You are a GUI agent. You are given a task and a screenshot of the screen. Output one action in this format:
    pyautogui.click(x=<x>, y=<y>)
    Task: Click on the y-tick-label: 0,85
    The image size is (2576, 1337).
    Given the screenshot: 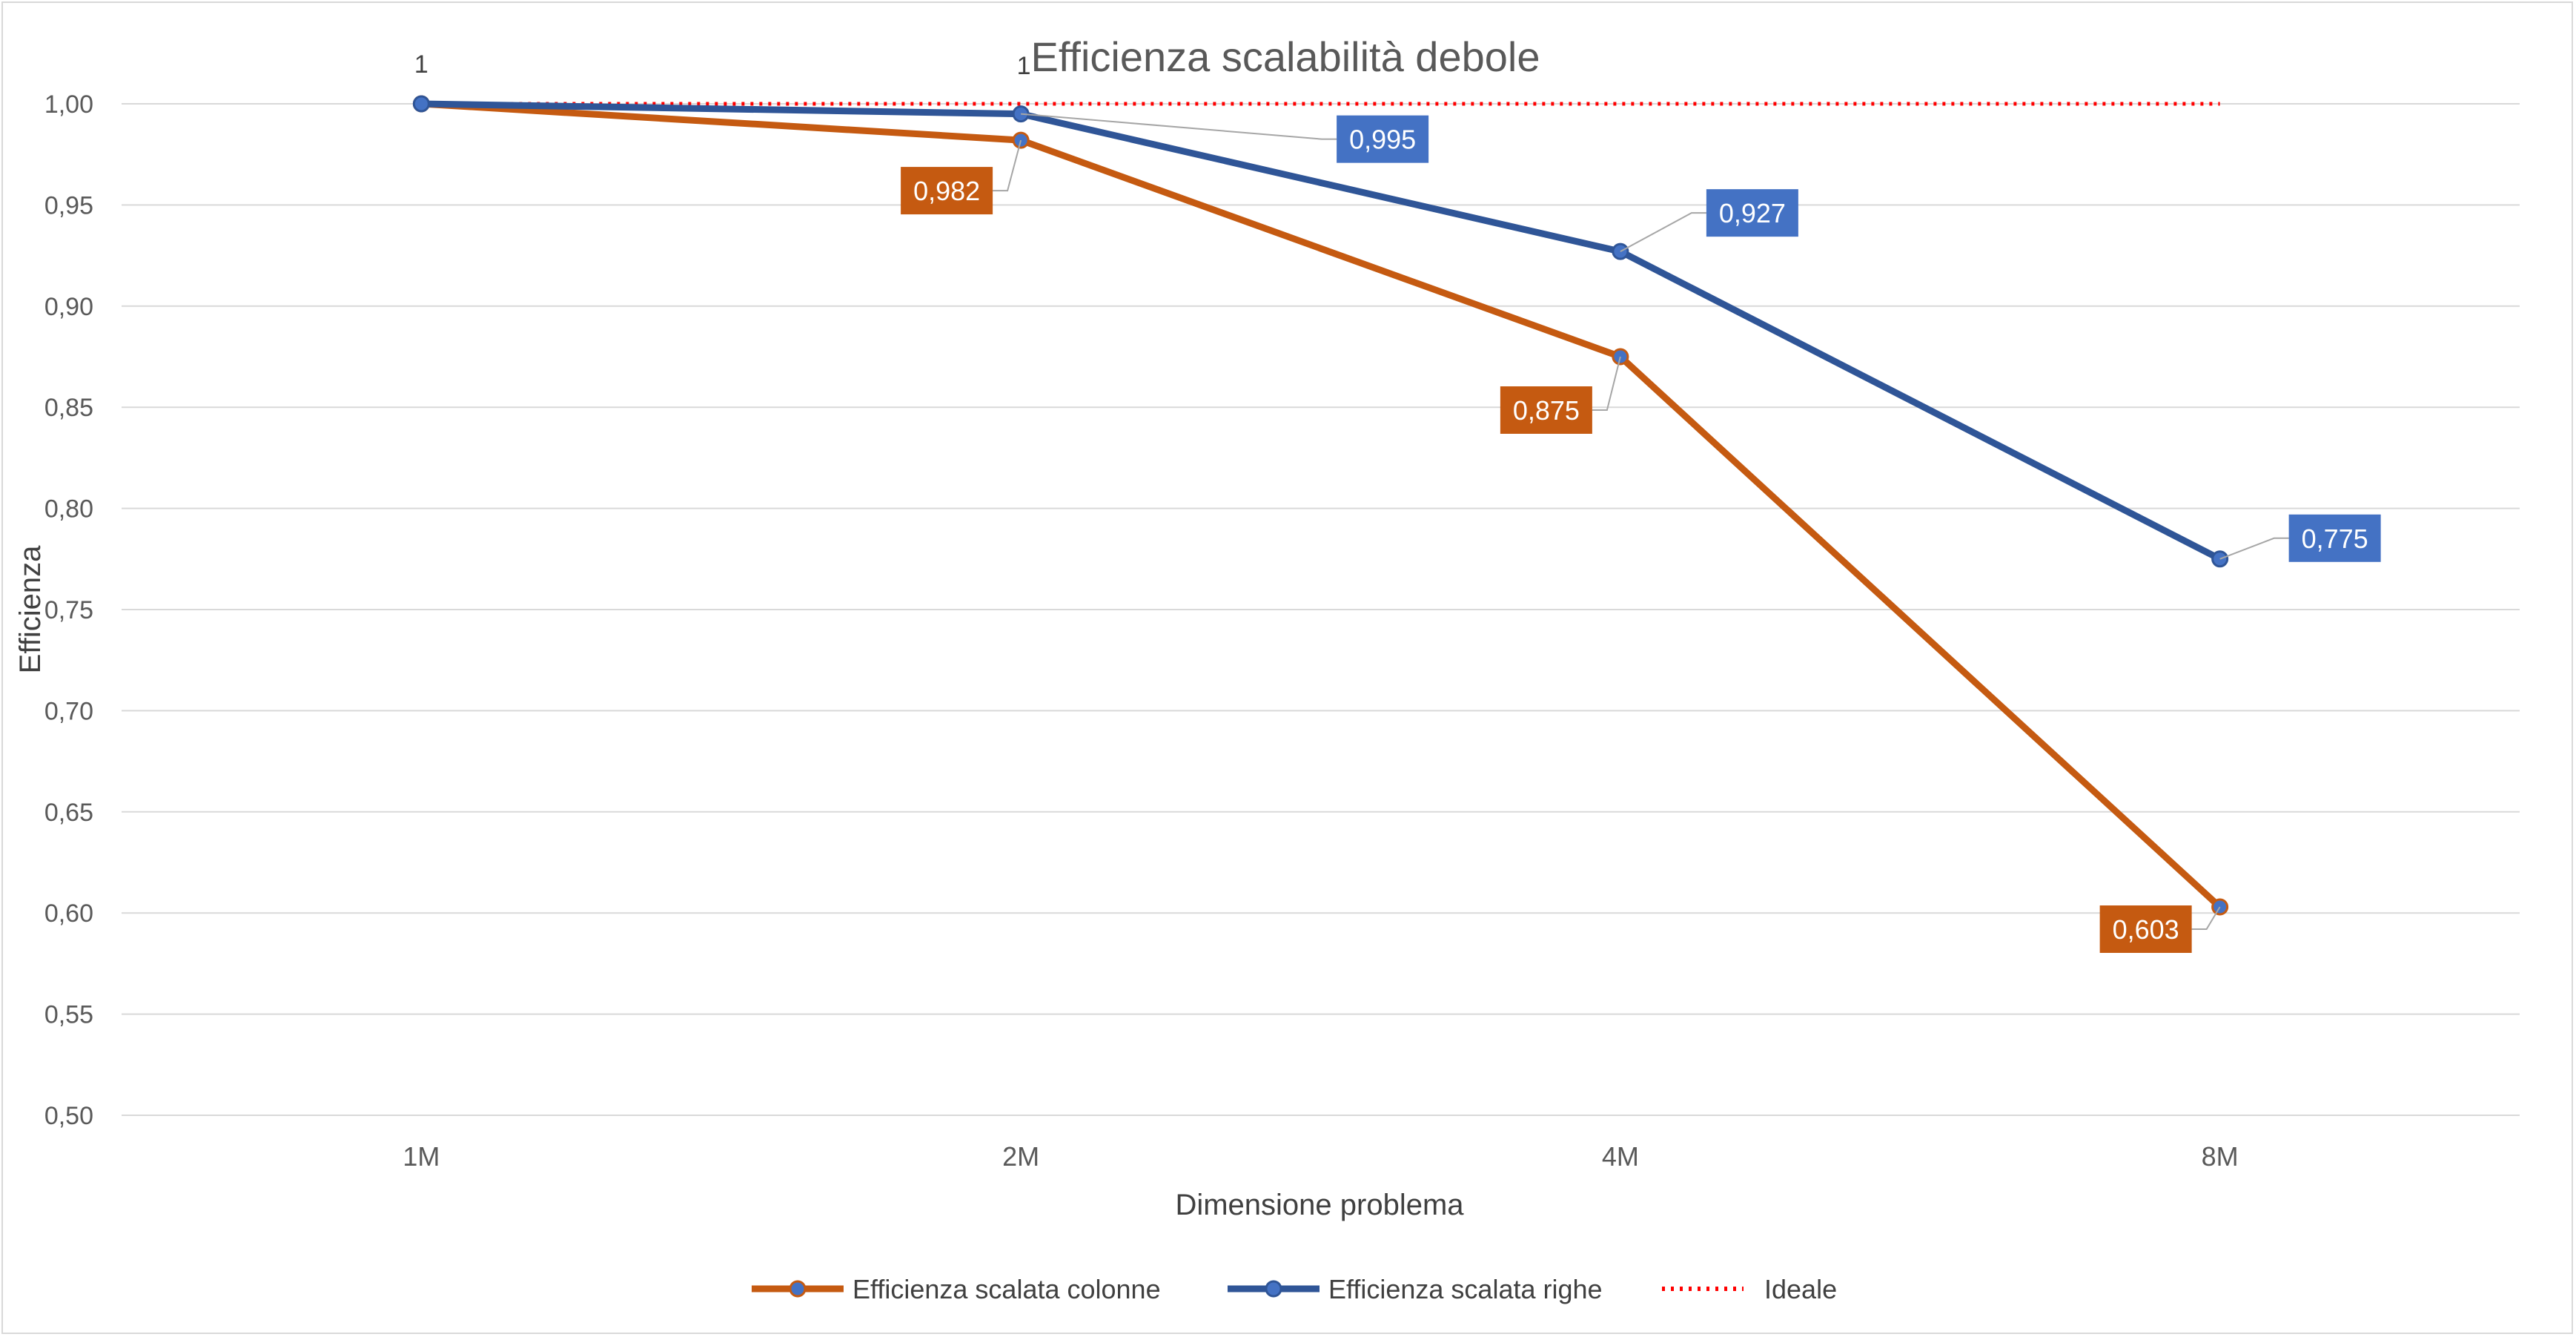 What is the action you would take?
    pyautogui.click(x=68, y=408)
    